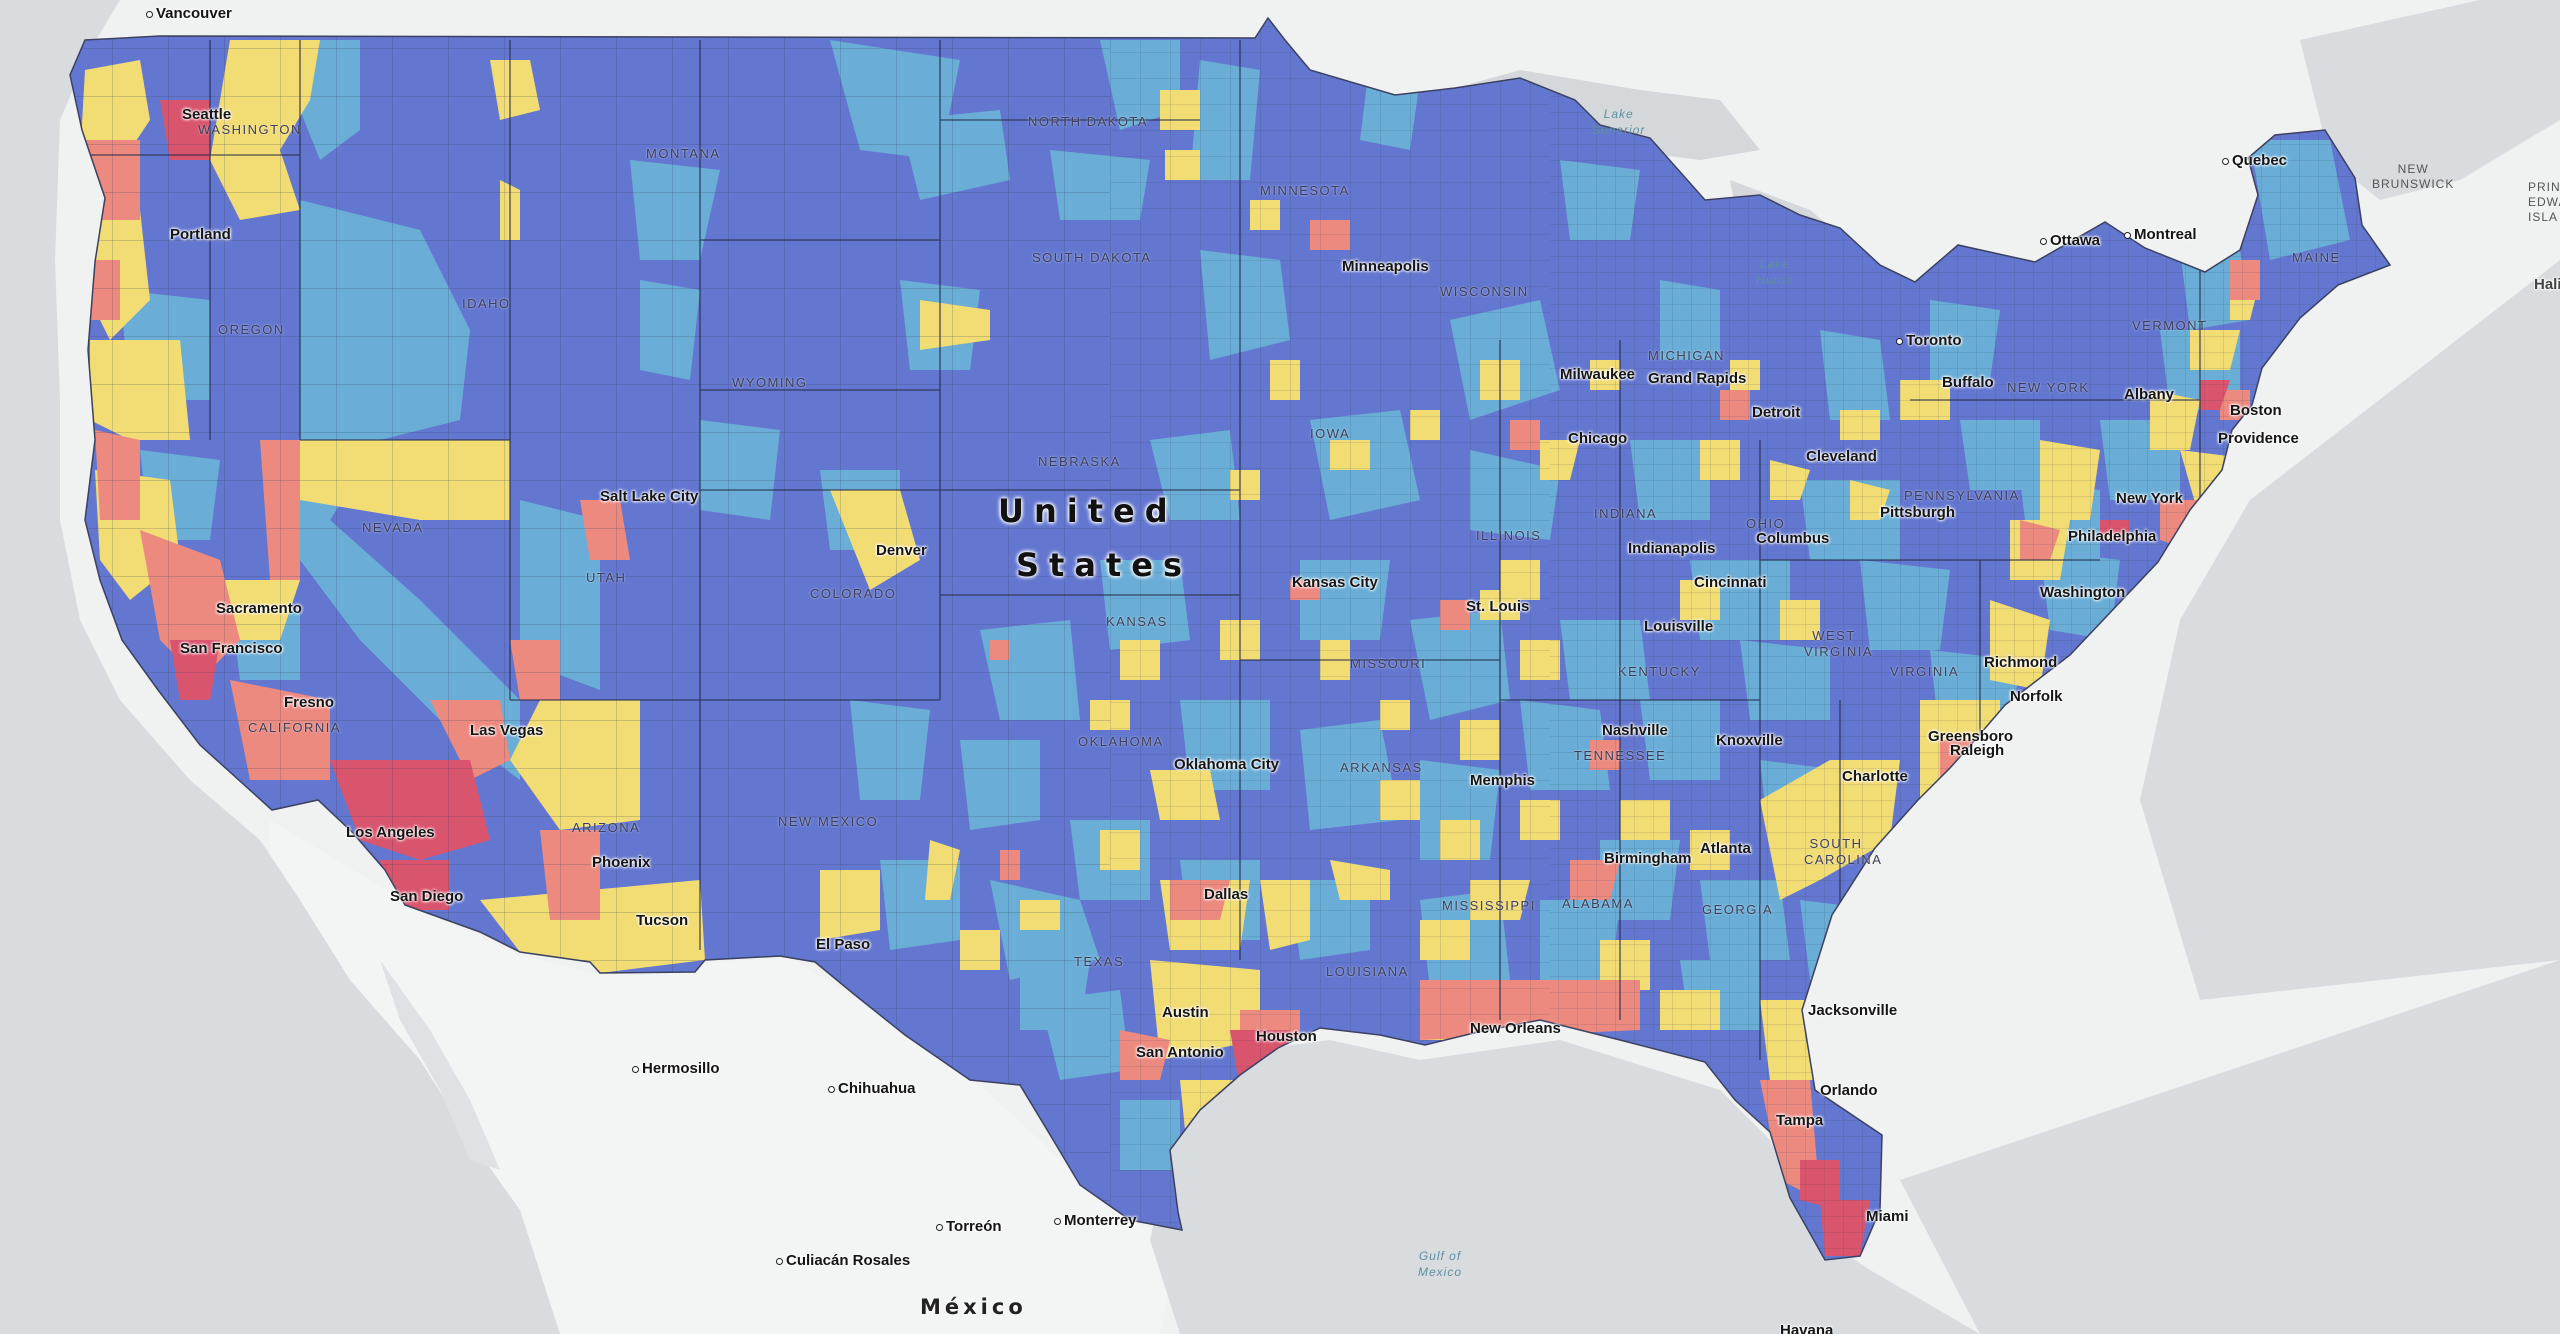 The image size is (2560, 1334). Describe the element at coordinates (1738, 909) in the screenshot. I see `state-label: GEORGIA` at that location.